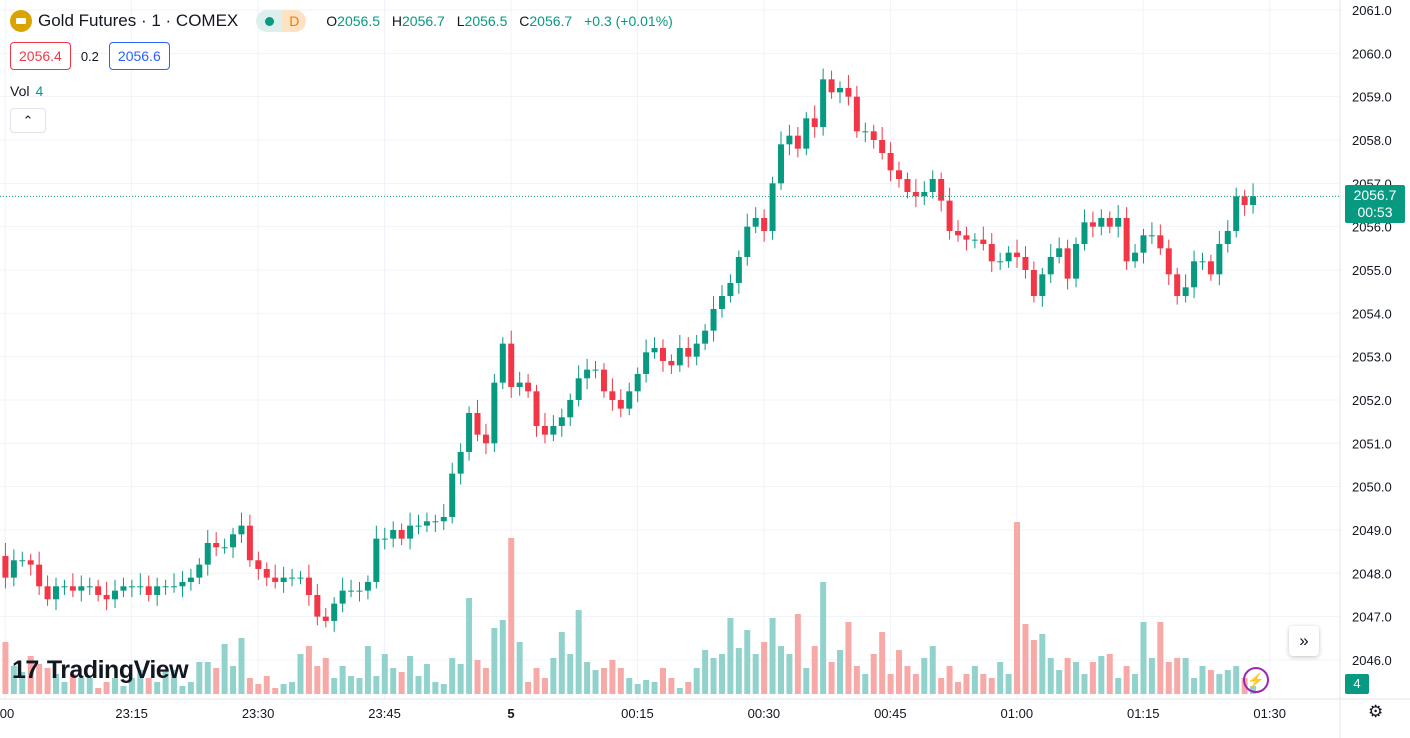  What do you see at coordinates (1372, 617) in the screenshot?
I see `price-tick-label: 2047.0` at bounding box center [1372, 617].